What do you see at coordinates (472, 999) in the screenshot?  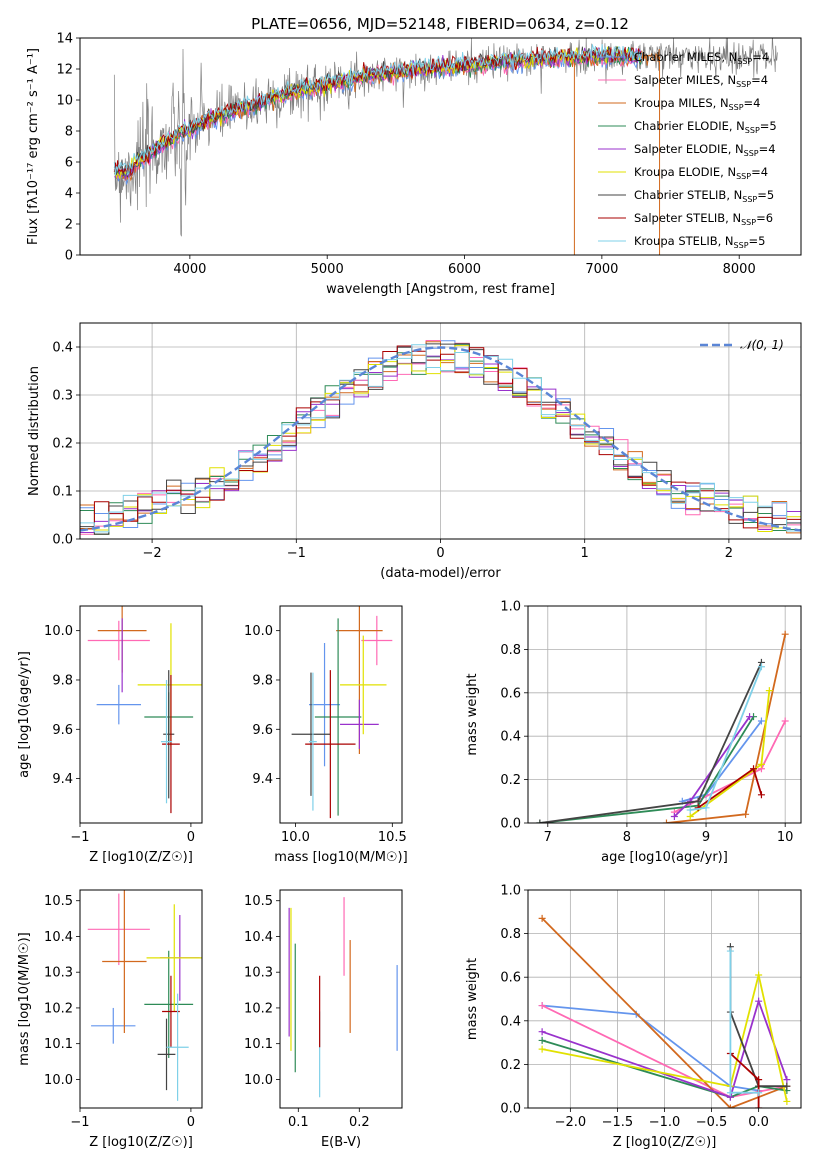 I see `y-axis-label: mass weight` at bounding box center [472, 999].